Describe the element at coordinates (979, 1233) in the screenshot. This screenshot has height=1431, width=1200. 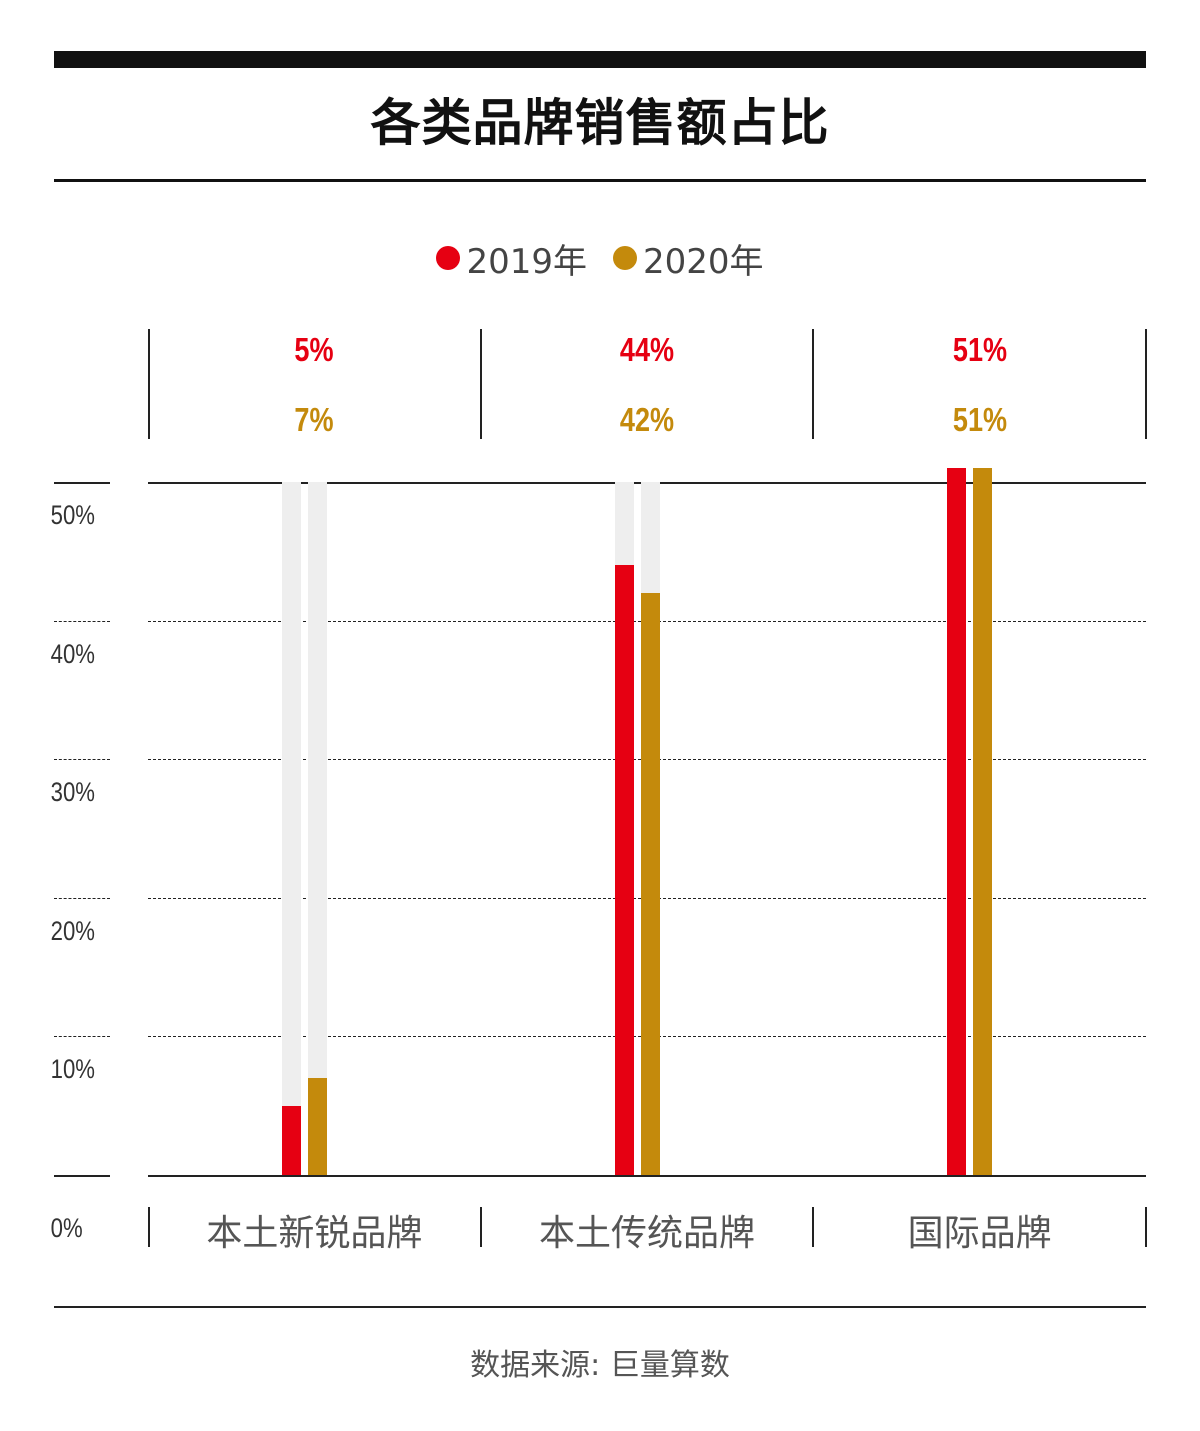
I see `category-label: 国际品牌` at that location.